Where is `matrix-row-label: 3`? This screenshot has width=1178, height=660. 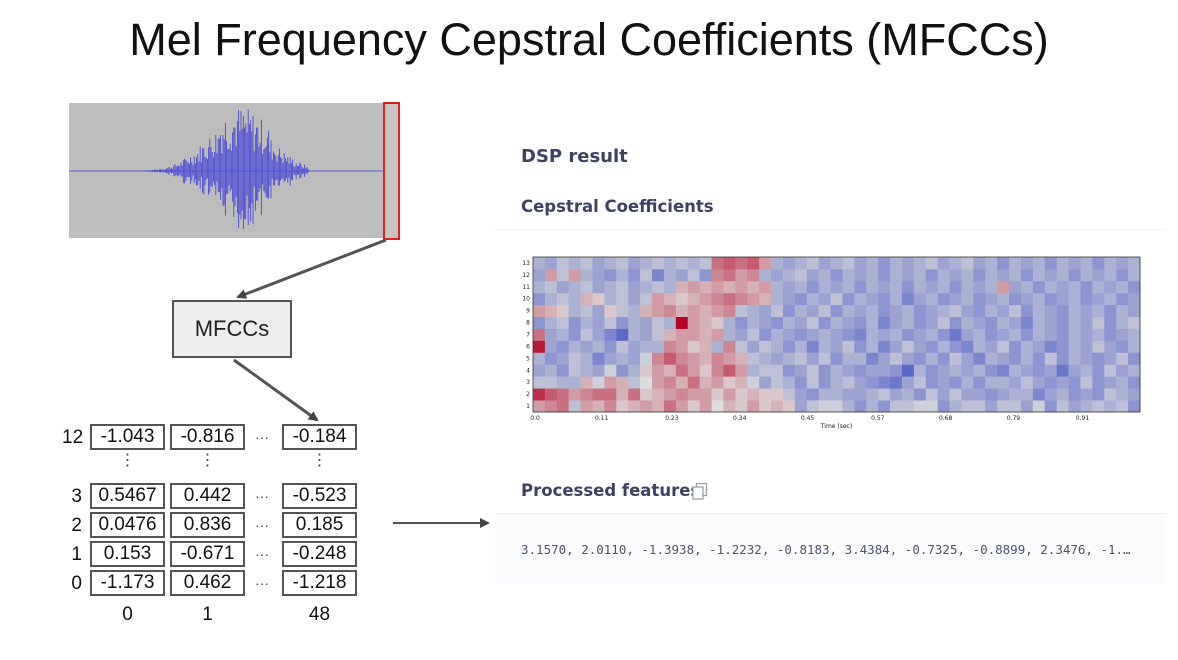 matrix-row-label: 3 is located at coordinates (76, 496).